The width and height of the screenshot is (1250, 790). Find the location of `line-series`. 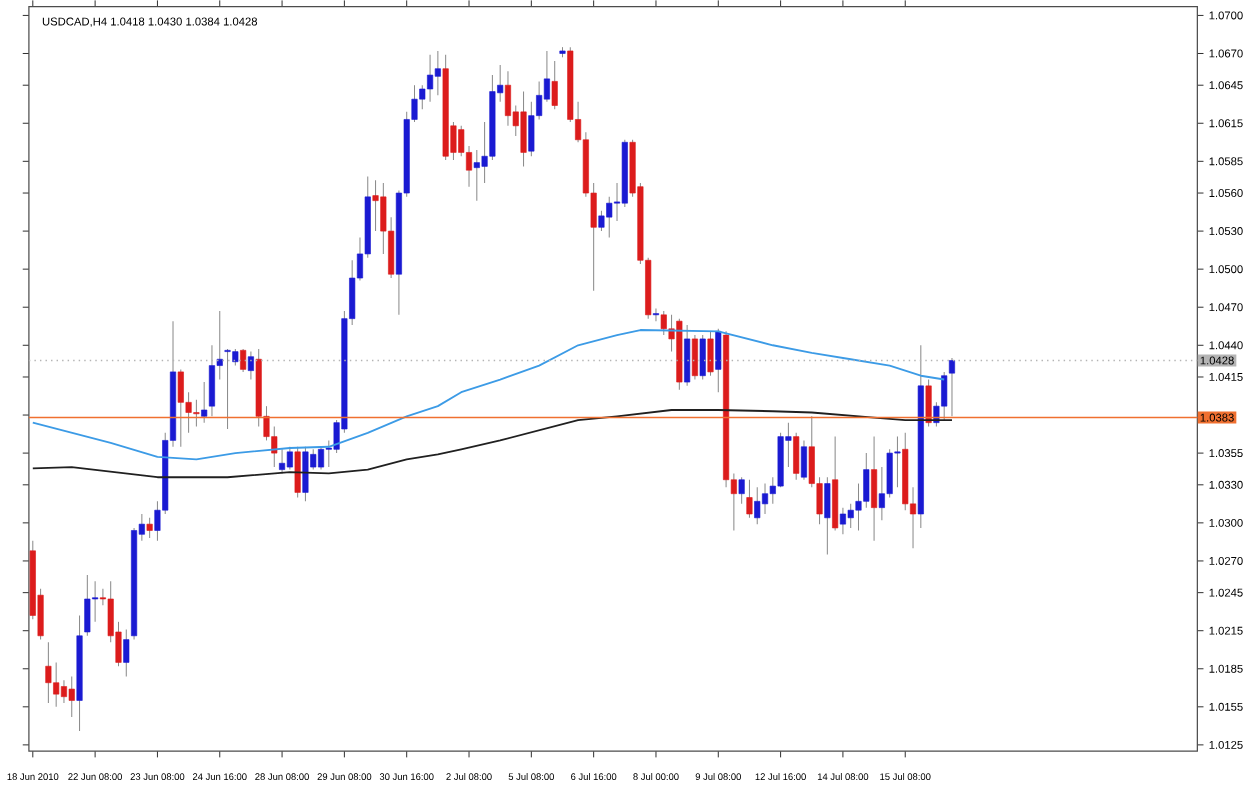

line-series is located at coordinates (492, 444).